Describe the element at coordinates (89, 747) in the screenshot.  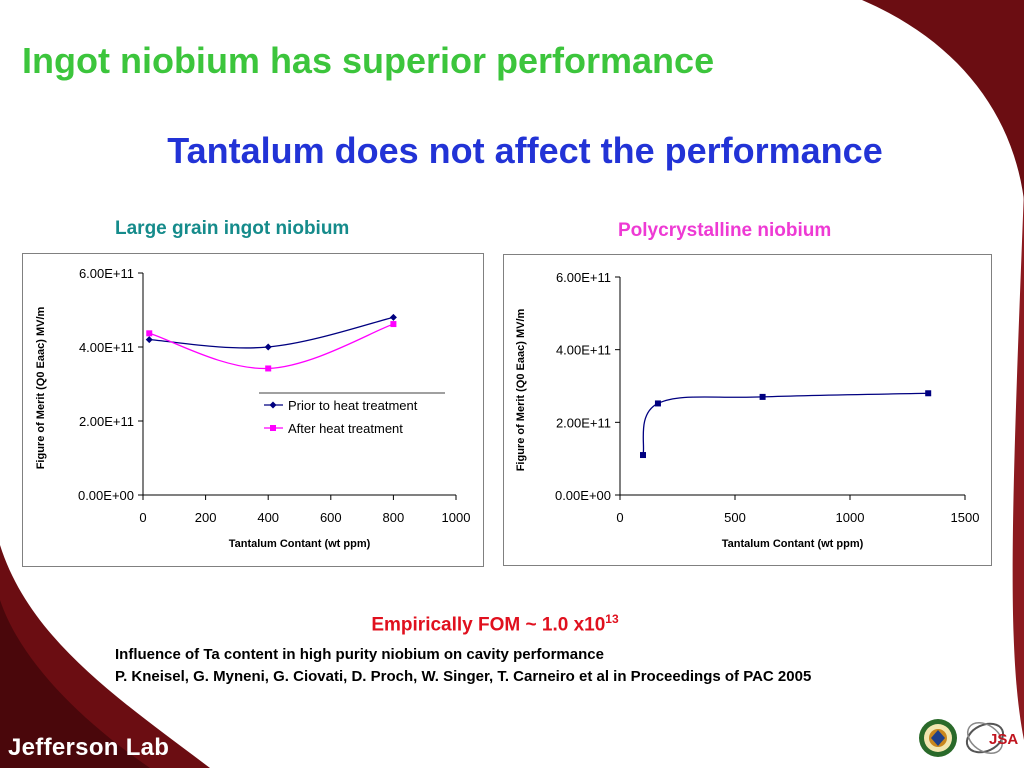
I see `jefferson-lab-logo: Jefferson Lab` at that location.